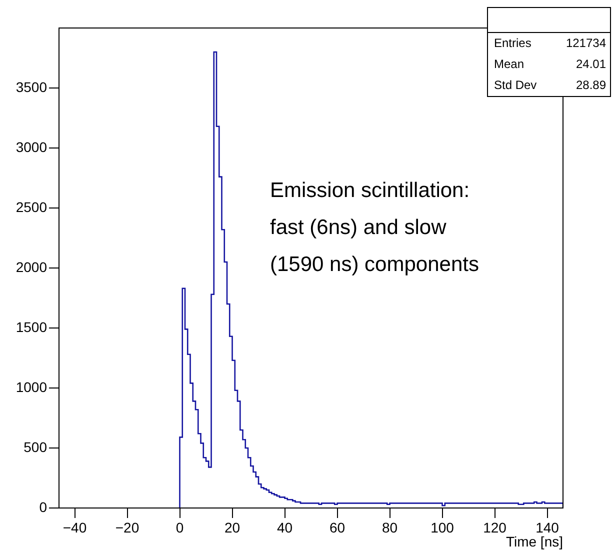 This screenshot has height=551, width=612. Describe the element at coordinates (32, 326) in the screenshot. I see `y-tick-label: 1500` at that location.